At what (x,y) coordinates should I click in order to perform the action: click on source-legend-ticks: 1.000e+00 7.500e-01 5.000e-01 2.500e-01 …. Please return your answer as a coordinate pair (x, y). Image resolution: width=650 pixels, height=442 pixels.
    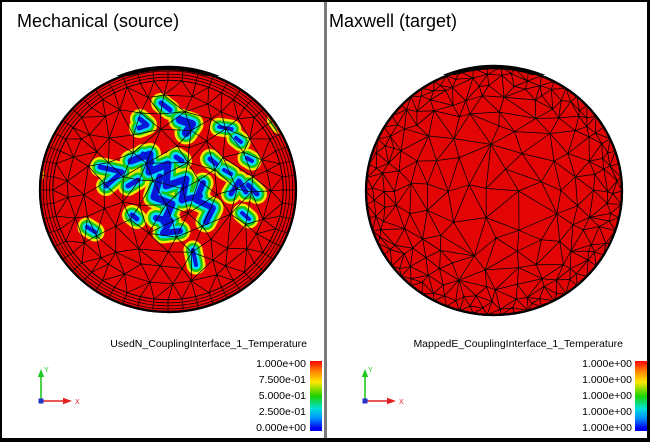
    Looking at the image, I should click on (231, 396).